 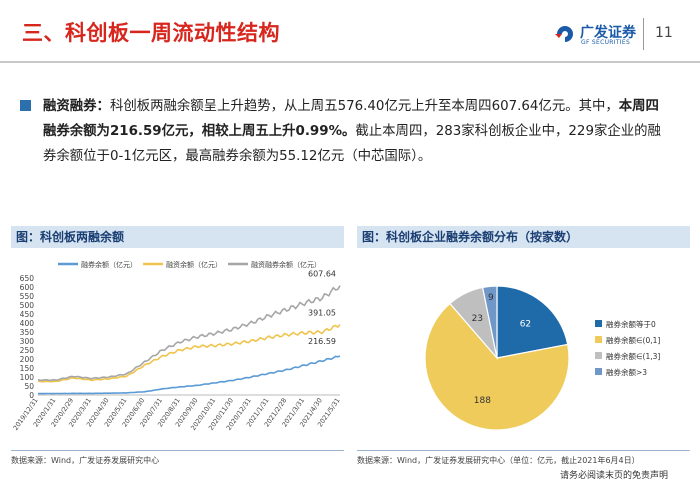 What do you see at coordinates (27, 314) in the screenshot?
I see `y-tick-label: 450` at bounding box center [27, 314].